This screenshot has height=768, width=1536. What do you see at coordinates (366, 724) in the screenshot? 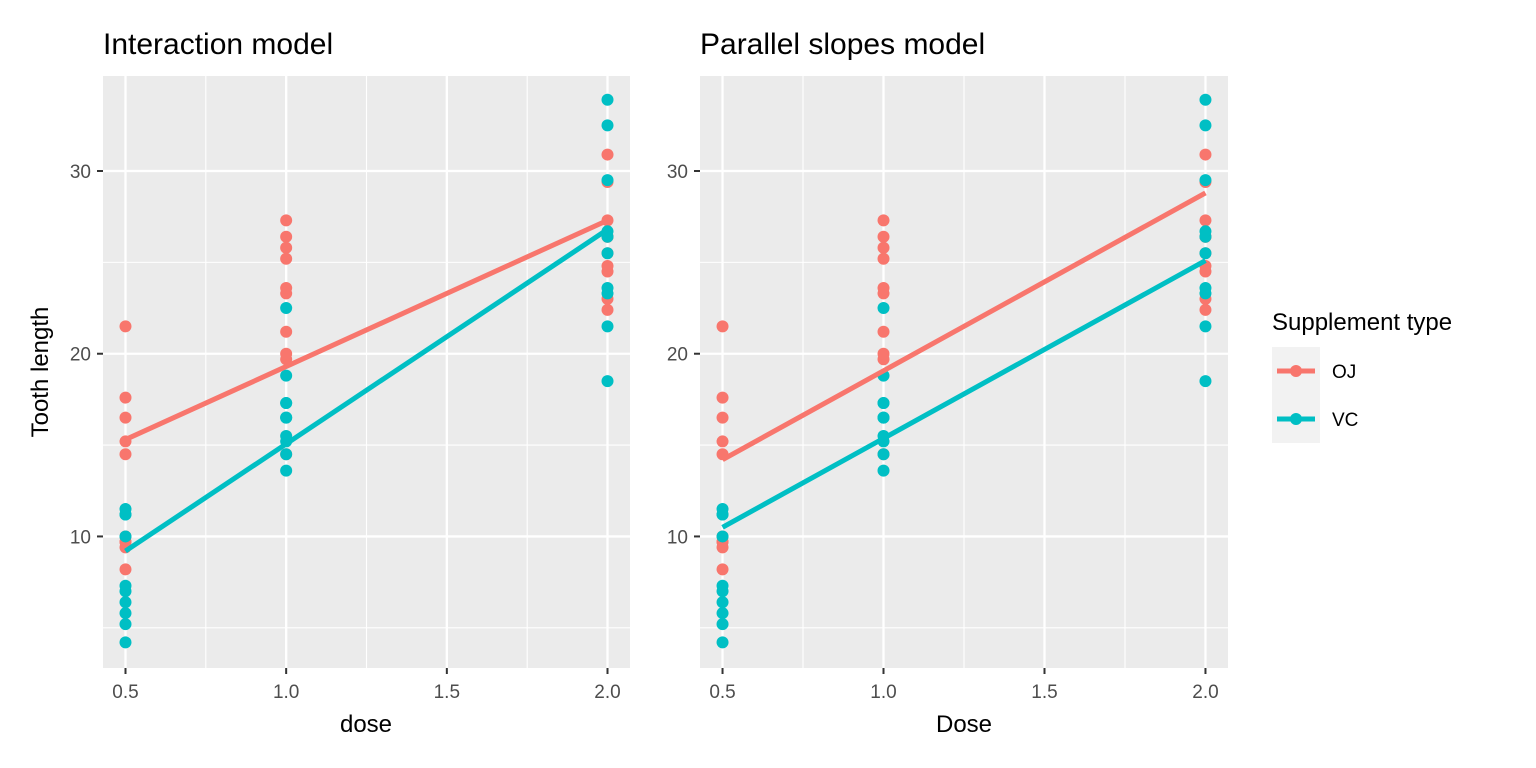
I see `x-axis-title: dose` at bounding box center [366, 724].